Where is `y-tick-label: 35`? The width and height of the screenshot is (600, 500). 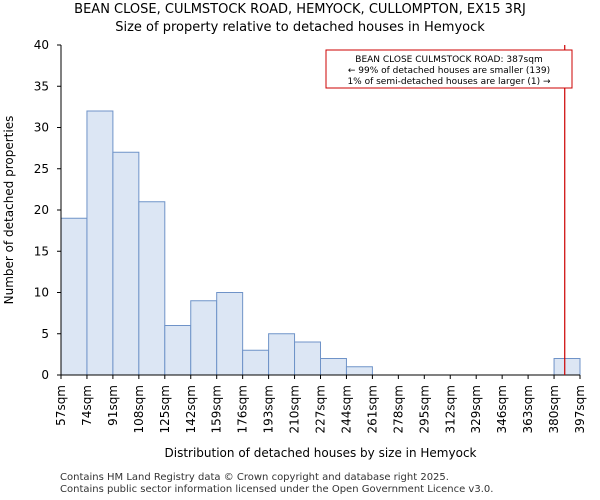 y-tick-label: 35 is located at coordinates (41, 86).